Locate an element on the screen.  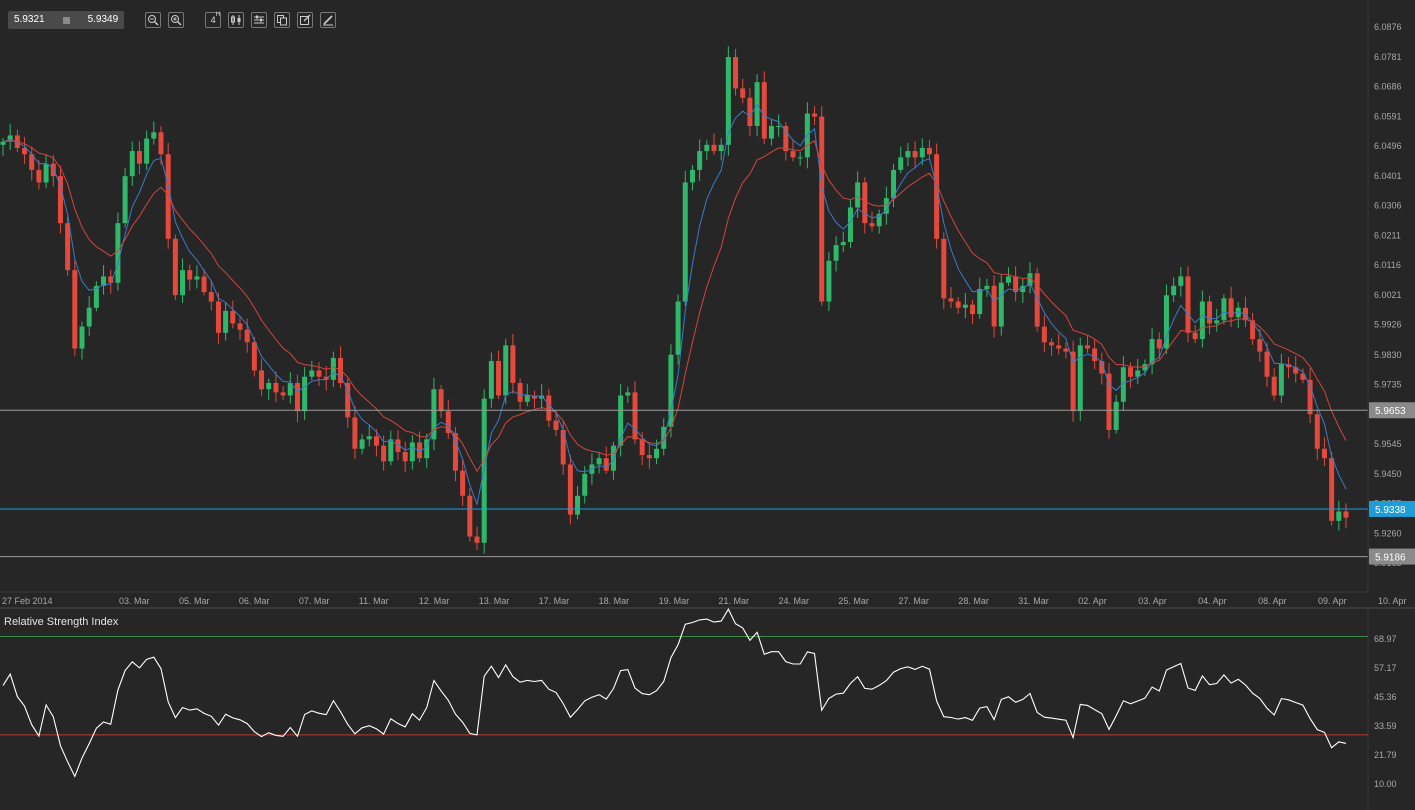
date-label: 11. Mar is located at coordinates (374, 601).